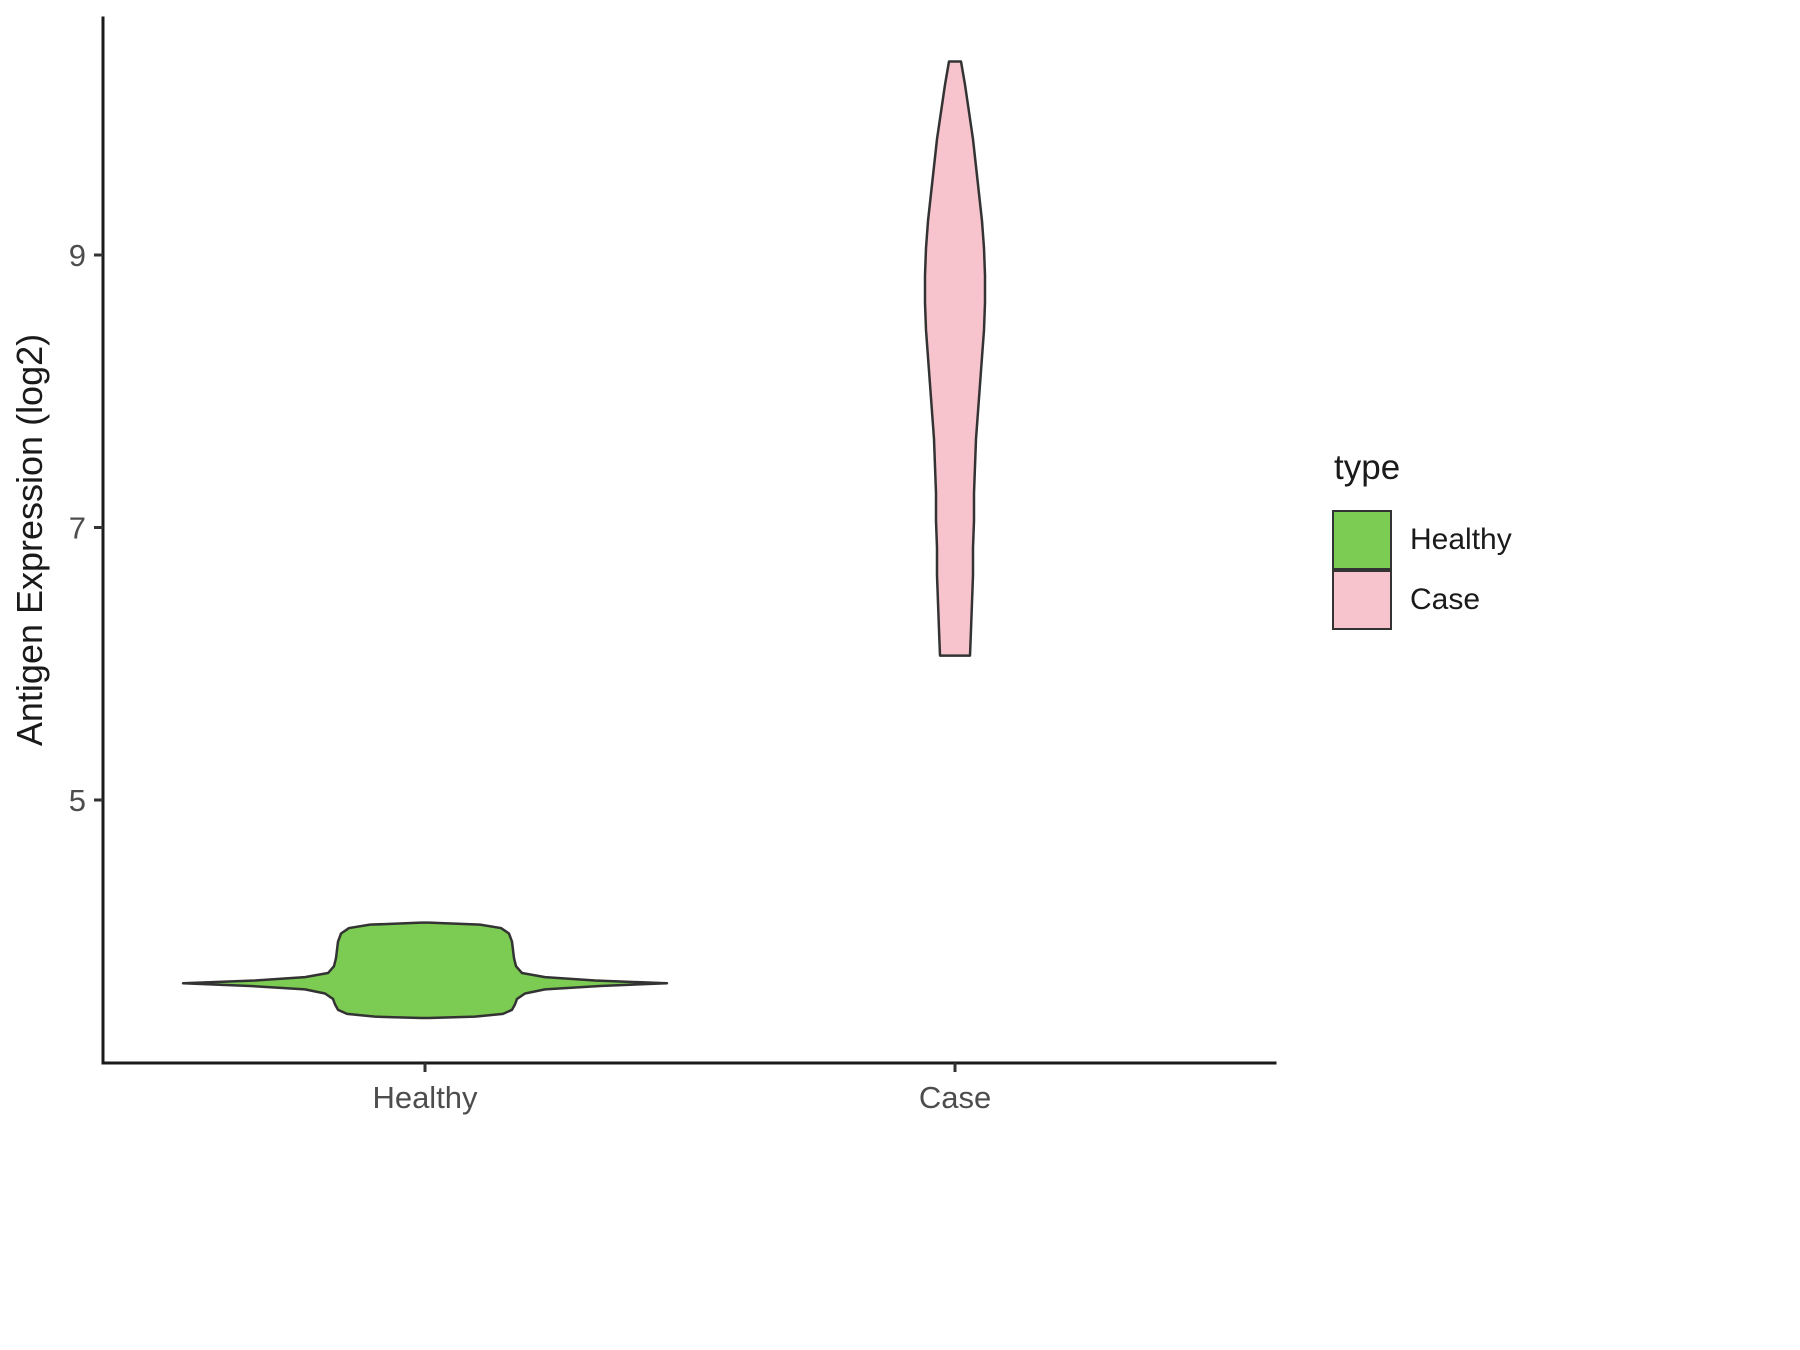 Image resolution: width=1800 pixels, height=1350 pixels. Describe the element at coordinates (29, 540) in the screenshot. I see `y-axis-title: Antigen Expression (log2)` at that location.